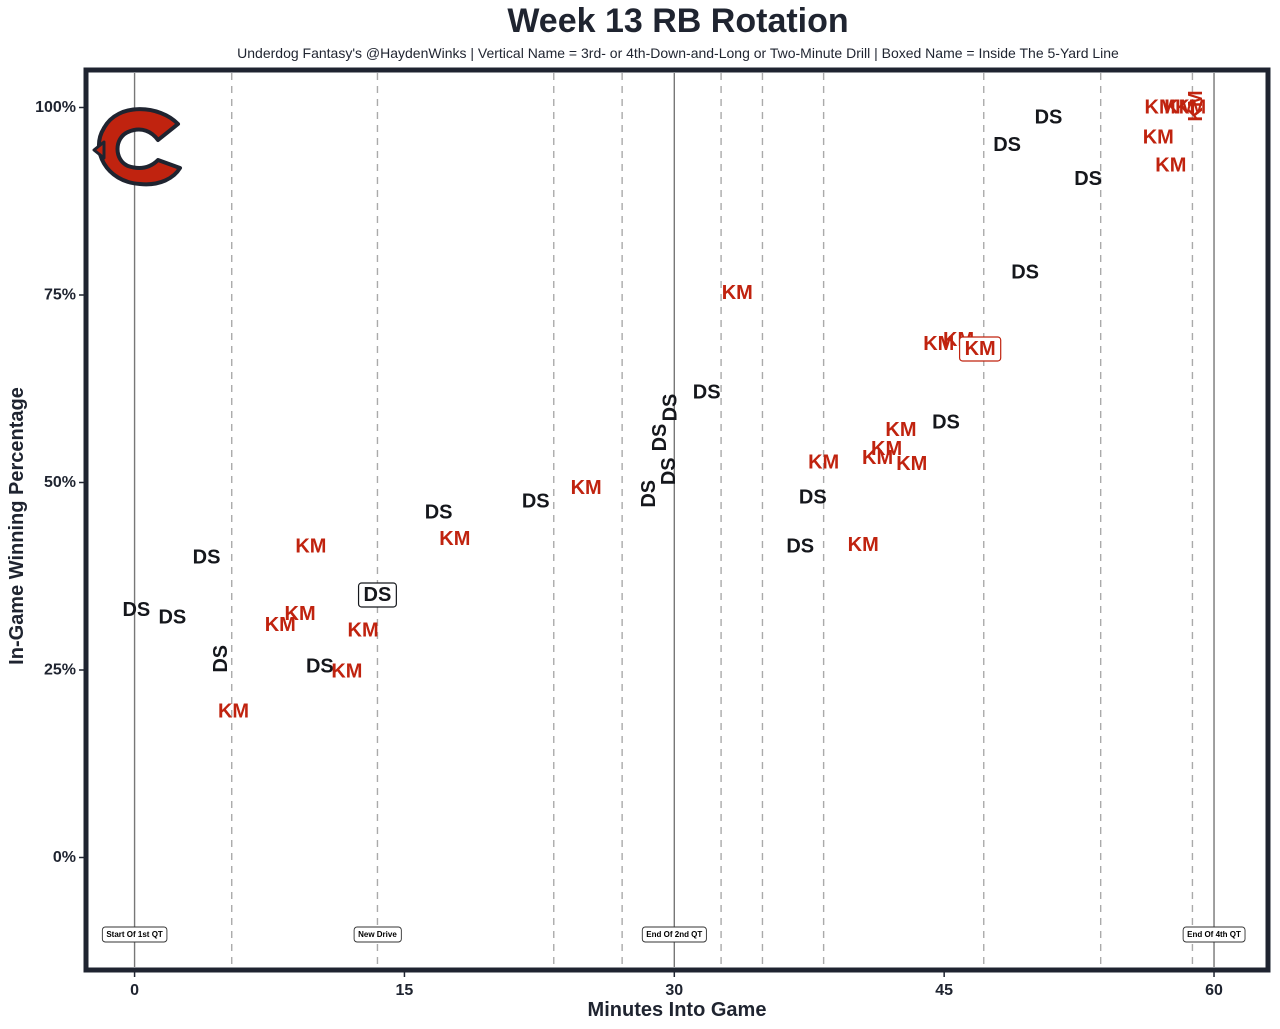 The image size is (1280, 1029). I want to click on point-km-15: KM, so click(586, 488).